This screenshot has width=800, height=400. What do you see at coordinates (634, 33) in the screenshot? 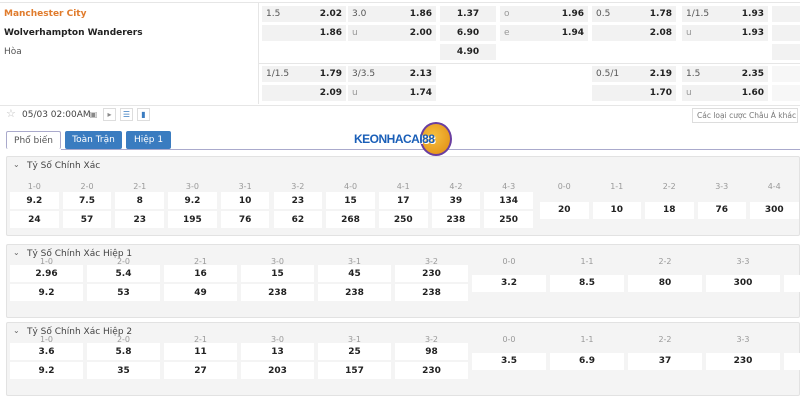
I see `odds-cell: 2.08` at bounding box center [634, 33].